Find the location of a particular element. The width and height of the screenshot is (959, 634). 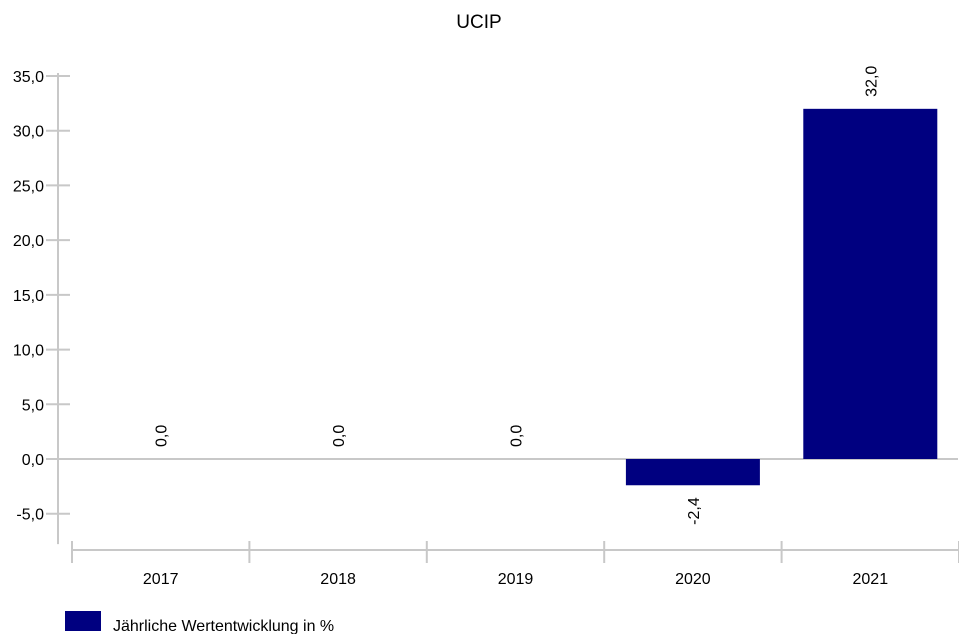

x-tick-label: 2017 is located at coordinates (161, 579).